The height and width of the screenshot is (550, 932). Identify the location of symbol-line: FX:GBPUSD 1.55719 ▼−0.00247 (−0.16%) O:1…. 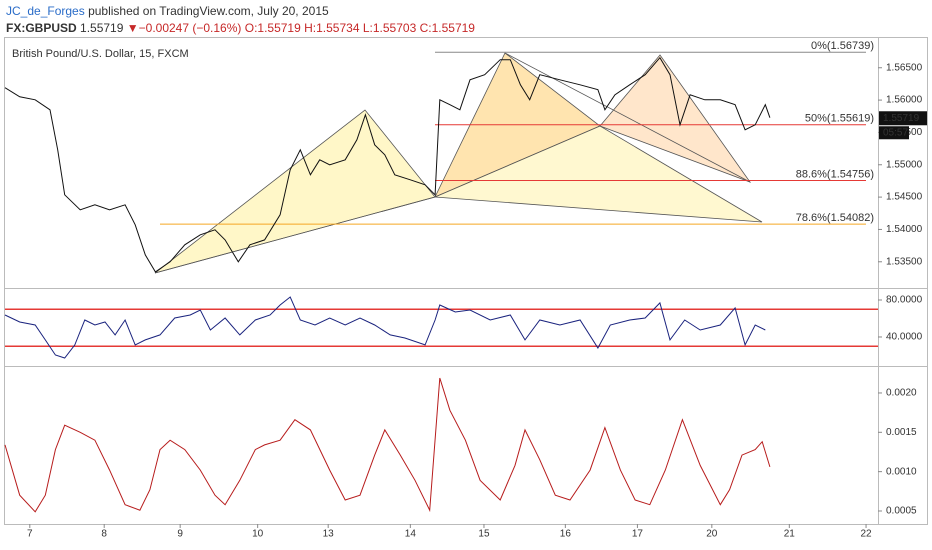
(240, 28).